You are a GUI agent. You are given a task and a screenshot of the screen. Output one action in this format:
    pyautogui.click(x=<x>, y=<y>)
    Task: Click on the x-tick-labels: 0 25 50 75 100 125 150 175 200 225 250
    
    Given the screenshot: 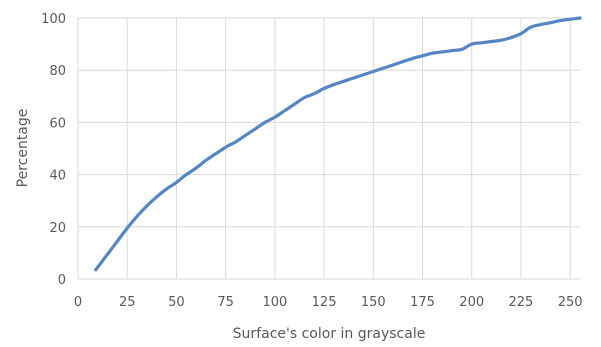 What is the action you would take?
    pyautogui.click(x=328, y=302)
    